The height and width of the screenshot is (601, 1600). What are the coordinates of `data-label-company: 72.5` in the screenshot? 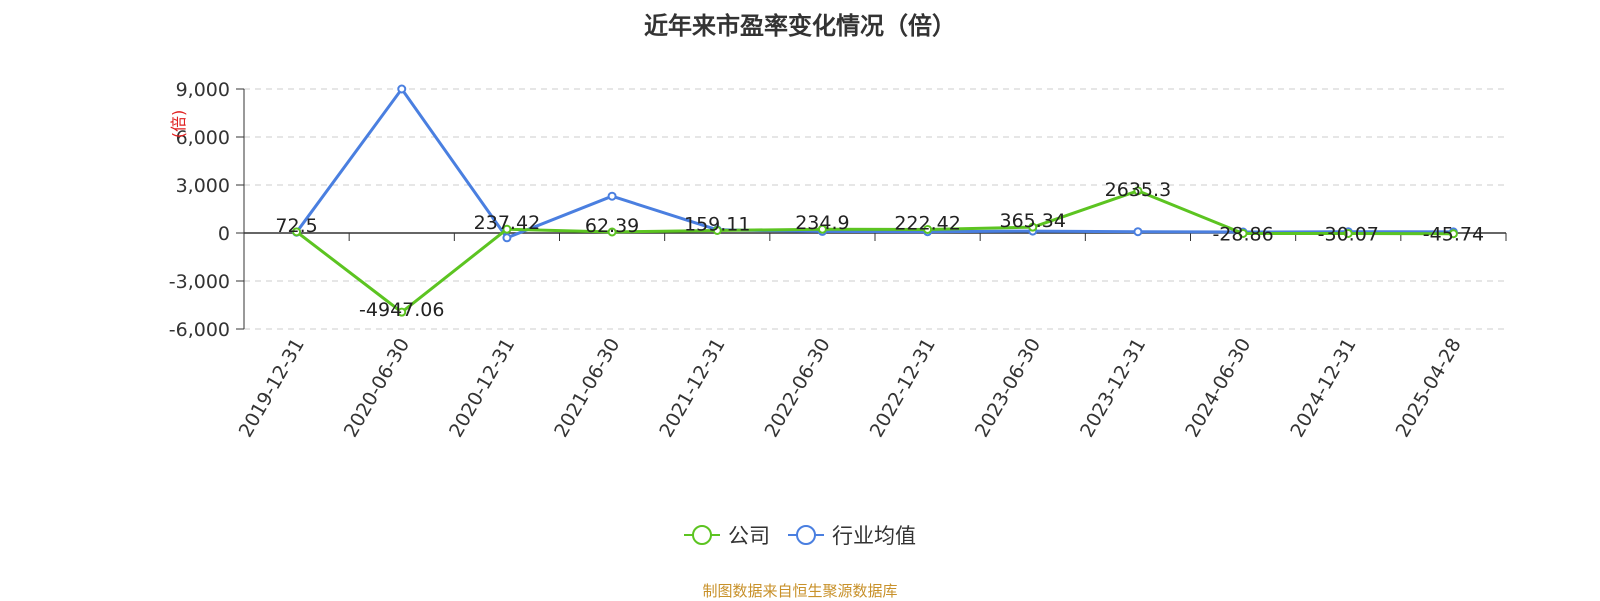 It's located at (296, 226).